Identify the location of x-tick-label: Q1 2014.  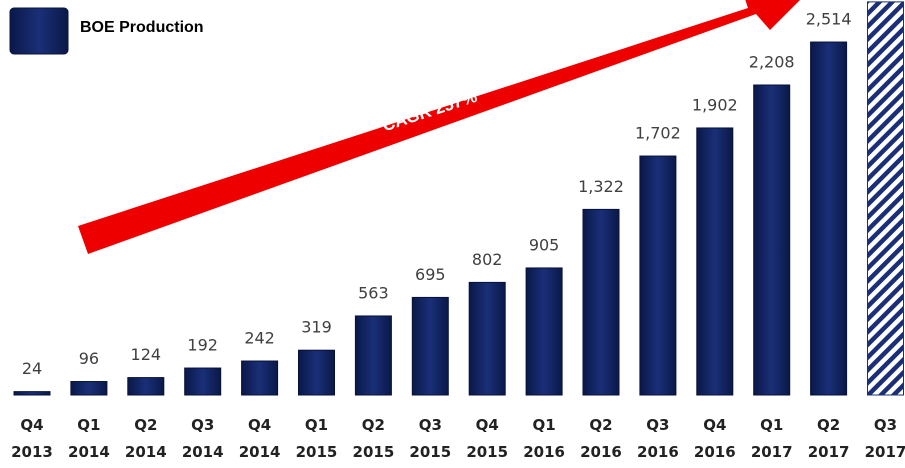
(89, 438).